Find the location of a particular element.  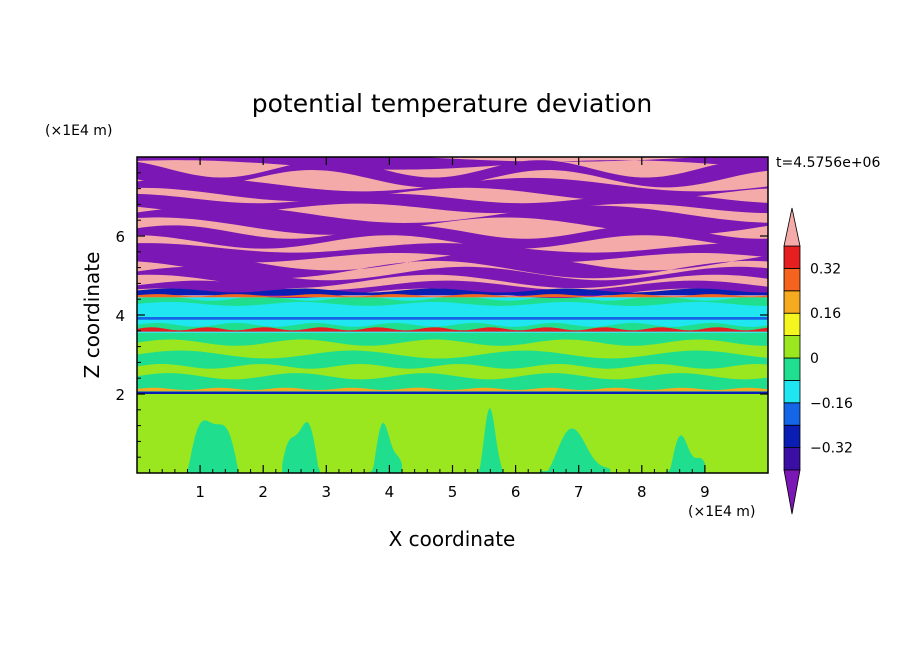

navy-streak is located at coordinates (452, 292).